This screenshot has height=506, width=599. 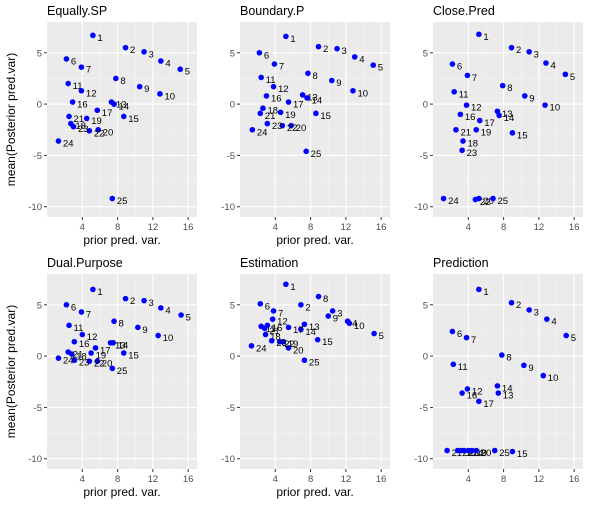 I want to click on panel-title: Prediction, so click(x=461, y=263).